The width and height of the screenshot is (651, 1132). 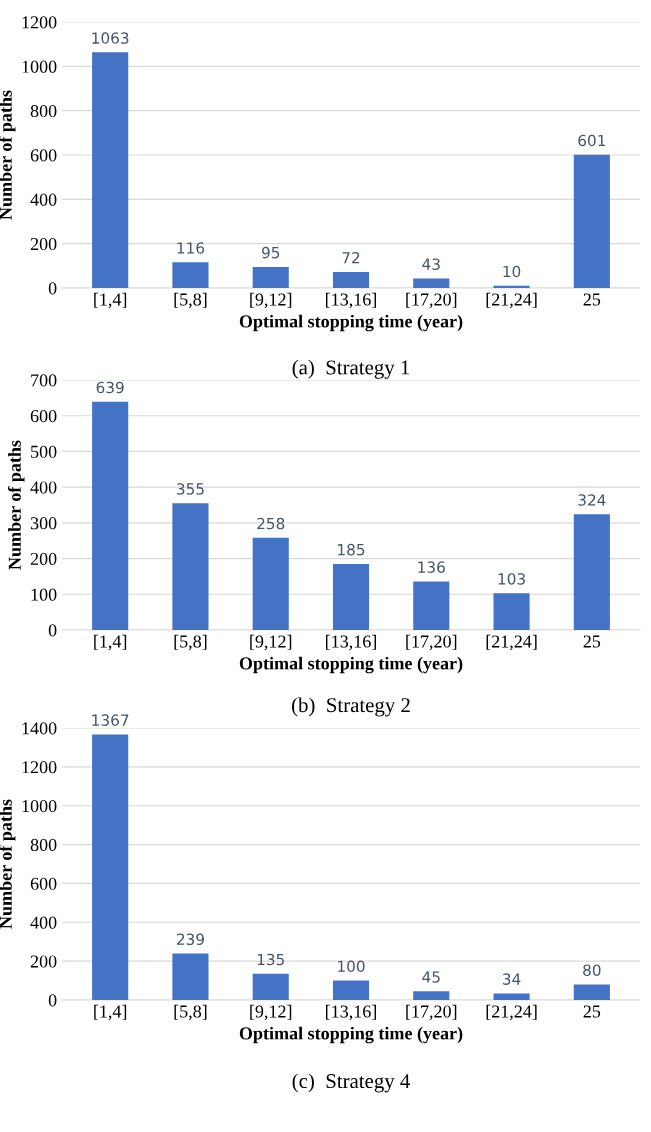 What do you see at coordinates (44, 451) in the screenshot?
I see `y-tick-label: 500` at bounding box center [44, 451].